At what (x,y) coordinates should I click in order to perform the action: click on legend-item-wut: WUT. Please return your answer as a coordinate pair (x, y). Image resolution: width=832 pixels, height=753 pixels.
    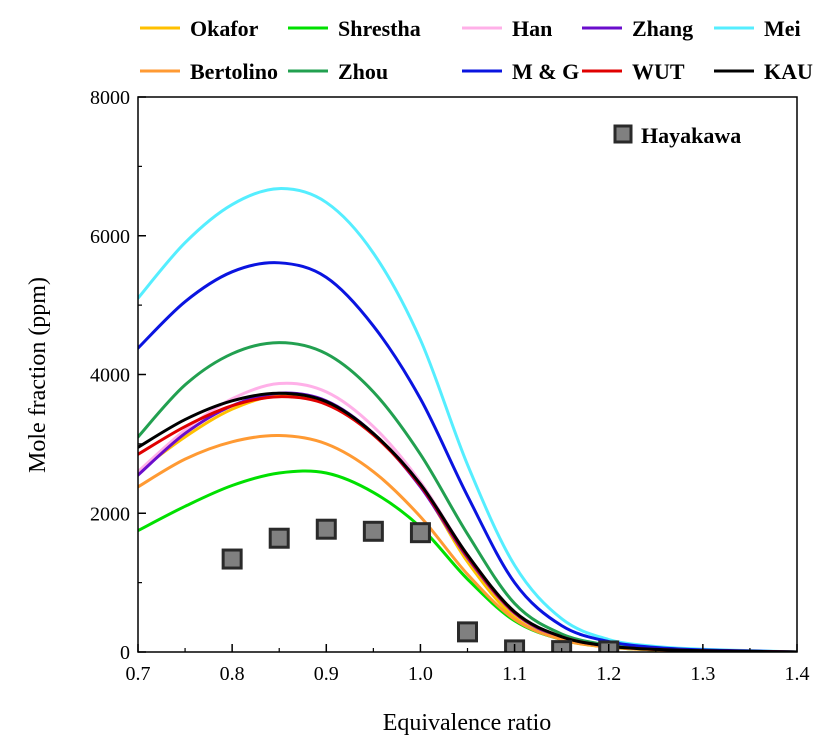
    Looking at the image, I should click on (633, 71).